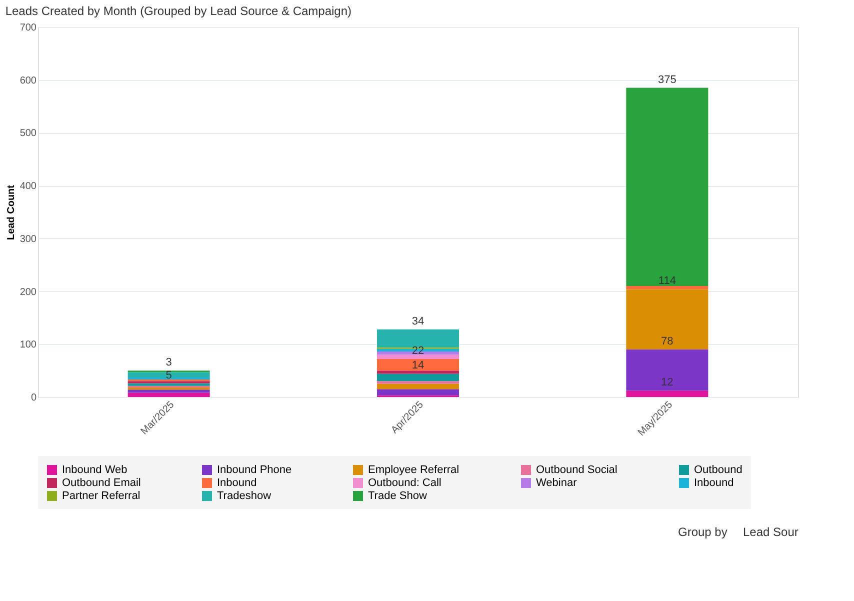 The image size is (854, 601). What do you see at coordinates (28, 239) in the screenshot?
I see `y-tick-label: 300` at bounding box center [28, 239].